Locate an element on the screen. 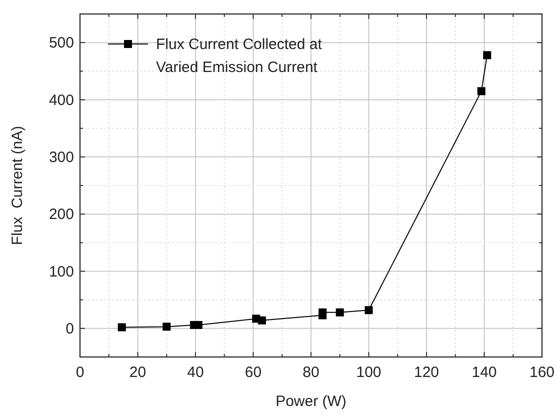 This screenshot has width=556, height=418. x-tick-label: 120 is located at coordinates (427, 372).